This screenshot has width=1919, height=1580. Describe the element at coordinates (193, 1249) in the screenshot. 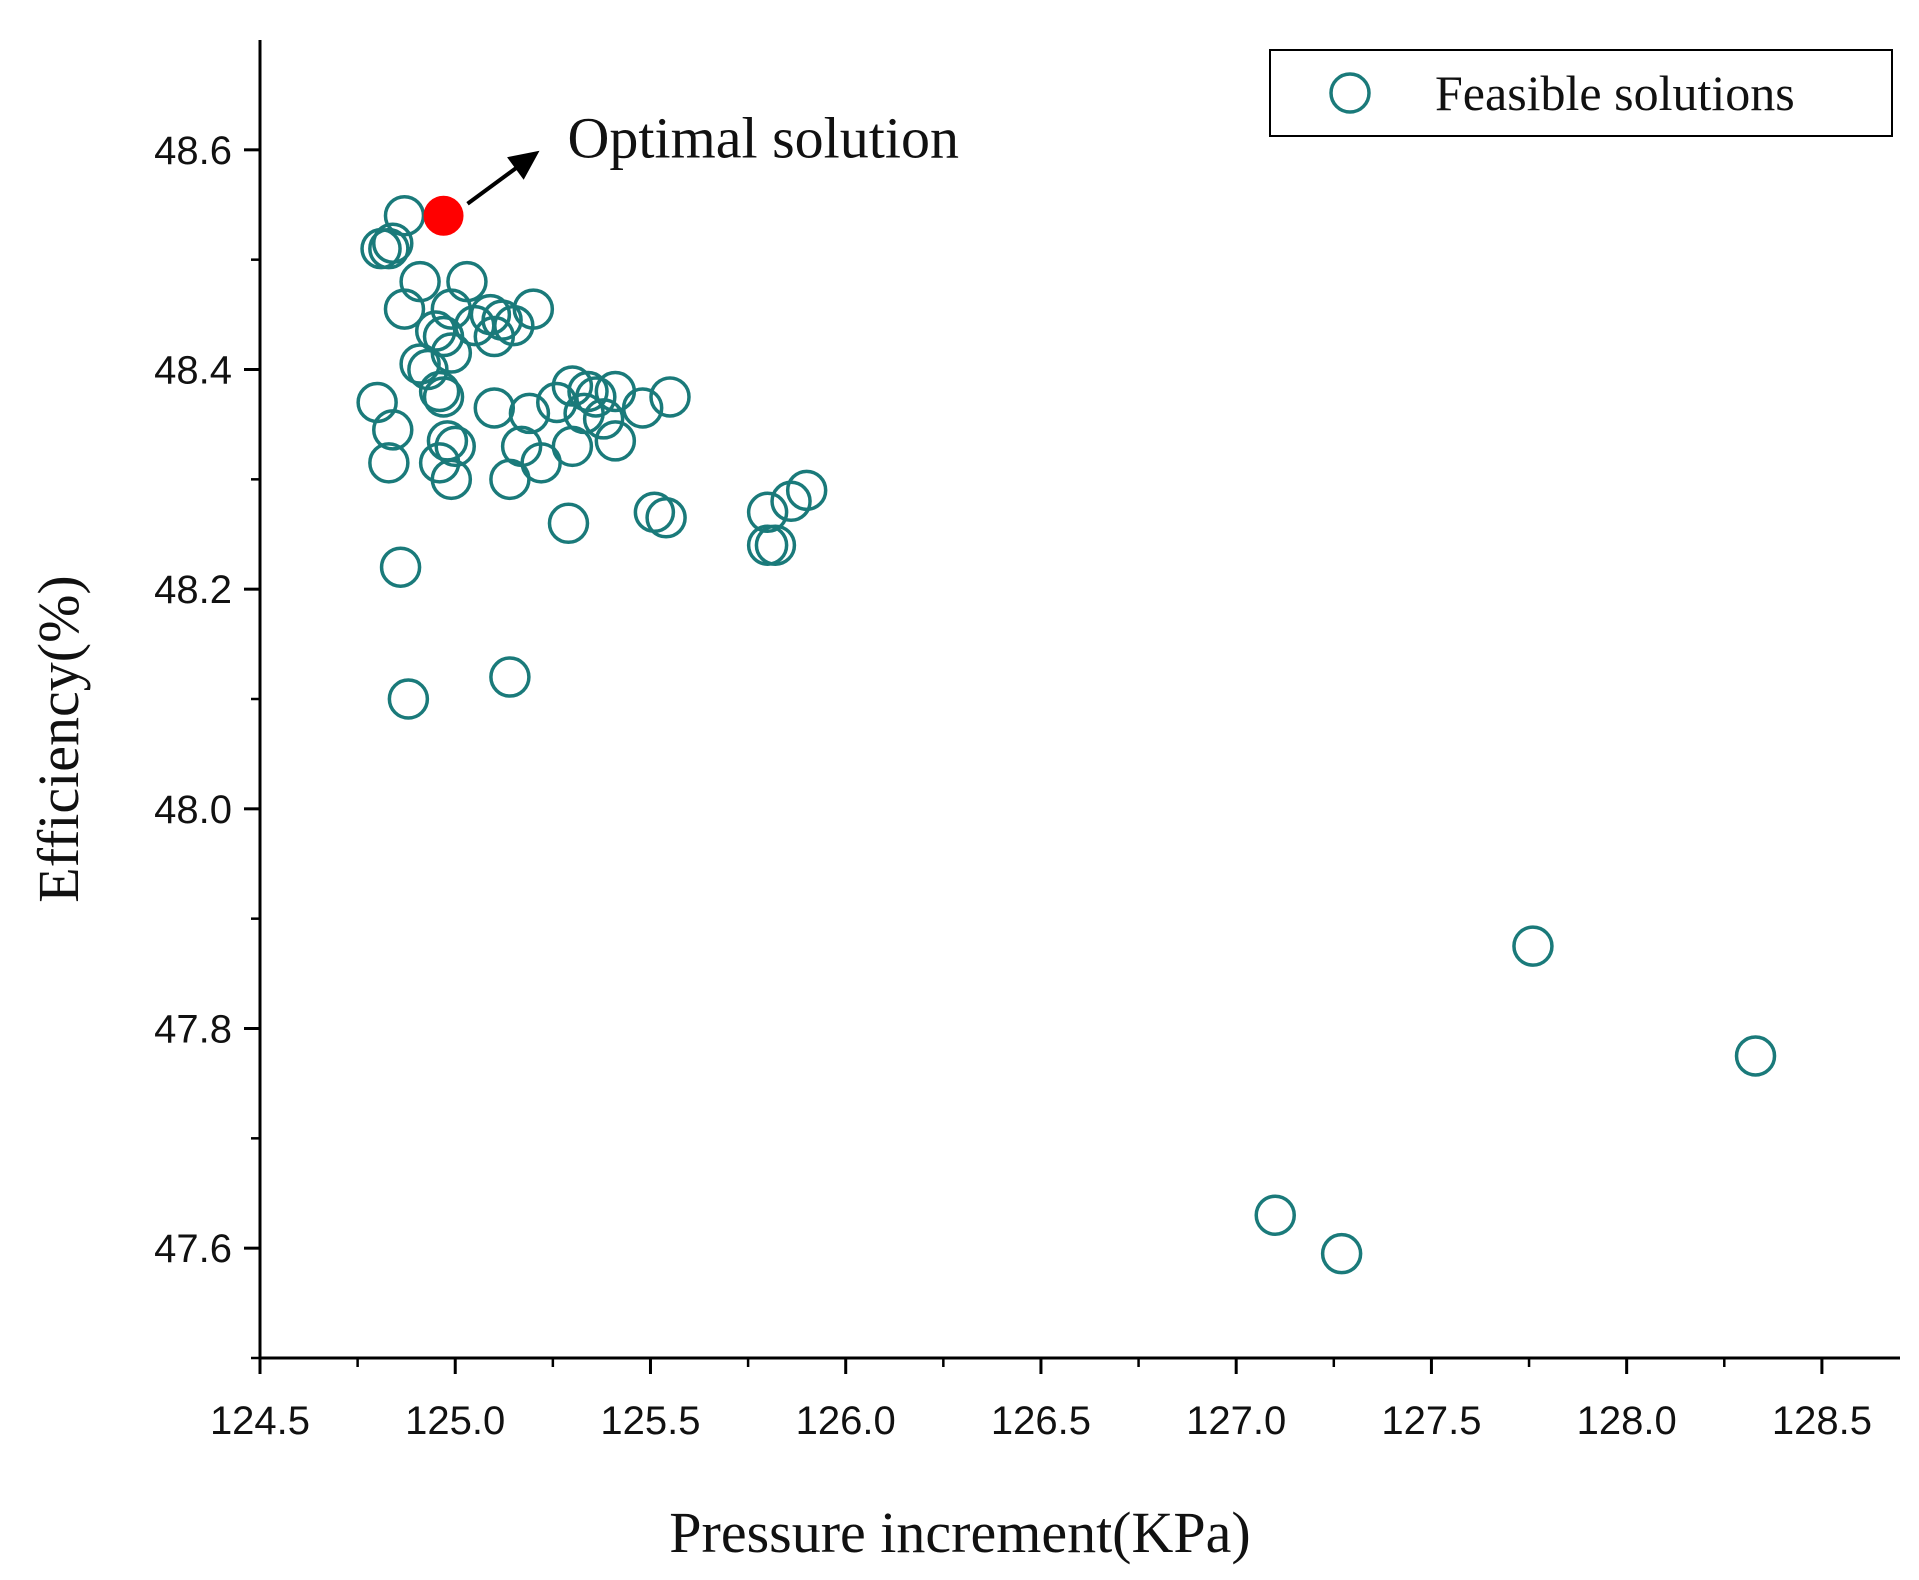

I see `y-tick-label: 47.6` at that location.